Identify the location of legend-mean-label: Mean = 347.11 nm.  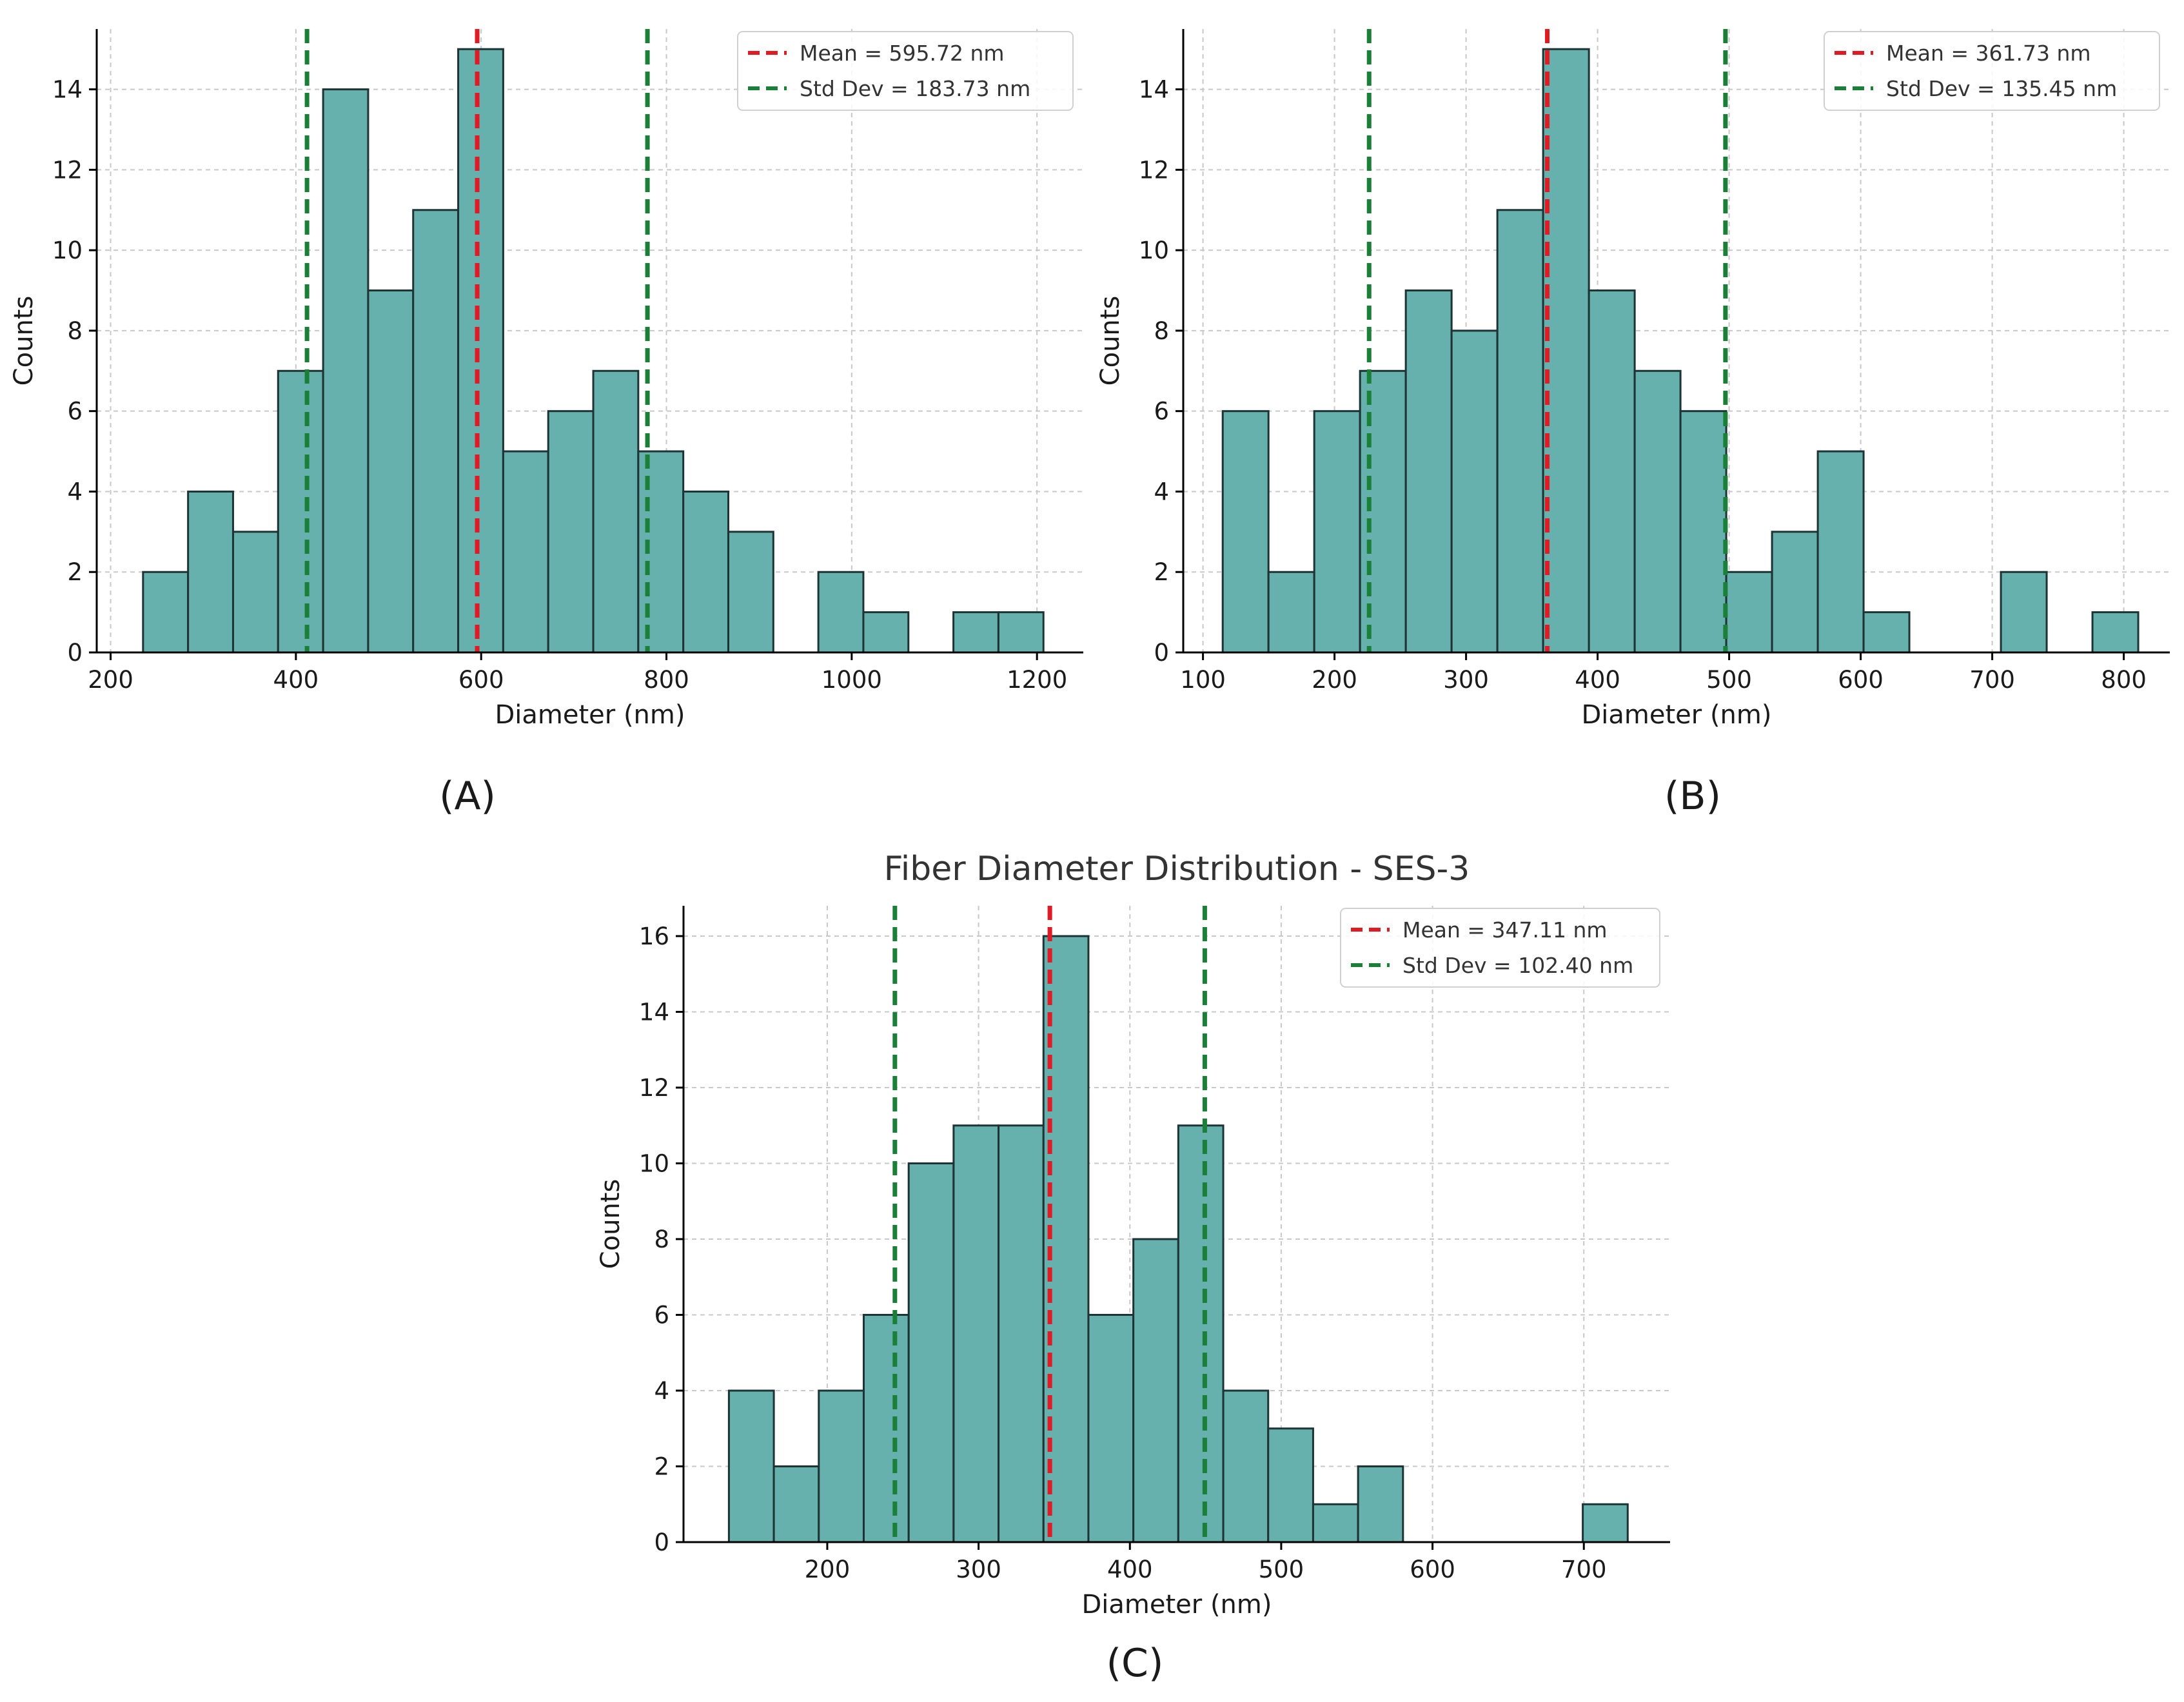
(1505, 930).